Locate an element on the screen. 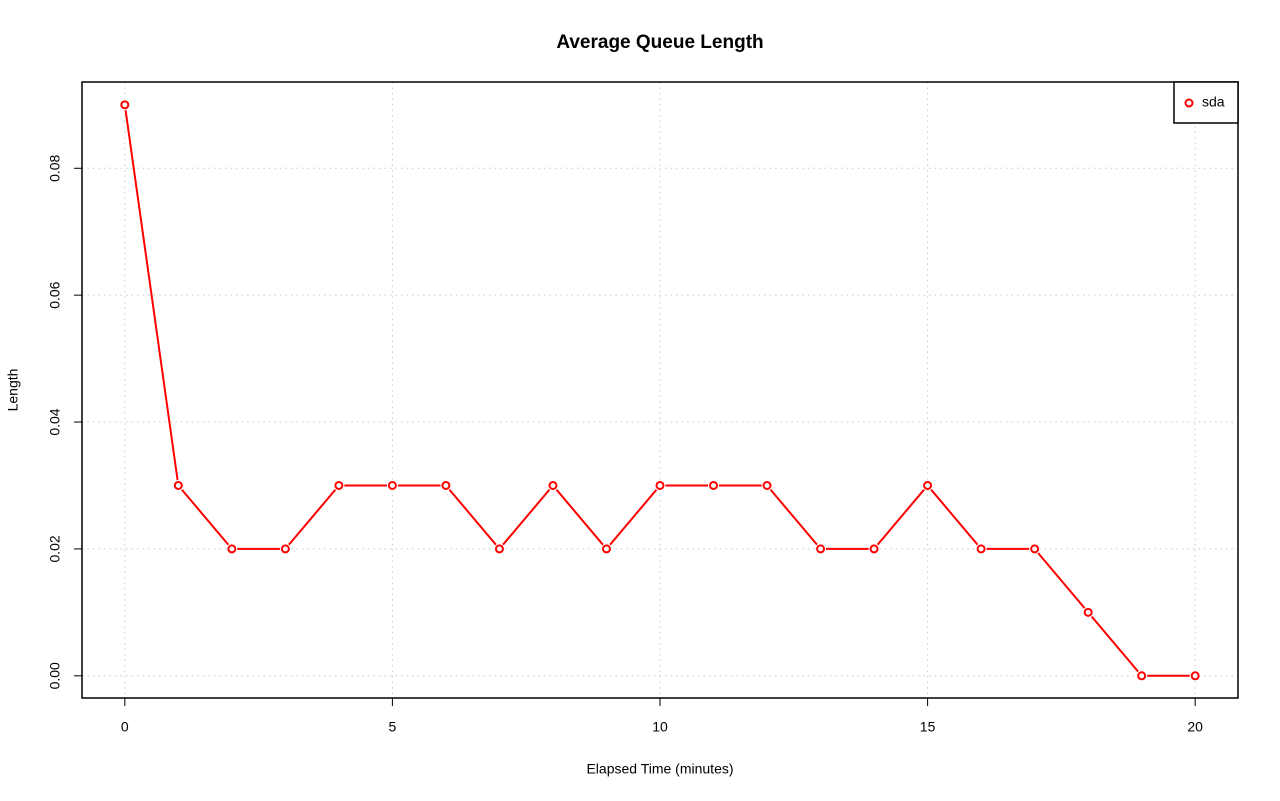  y-tick-label: 0.02 is located at coordinates (55, 548).